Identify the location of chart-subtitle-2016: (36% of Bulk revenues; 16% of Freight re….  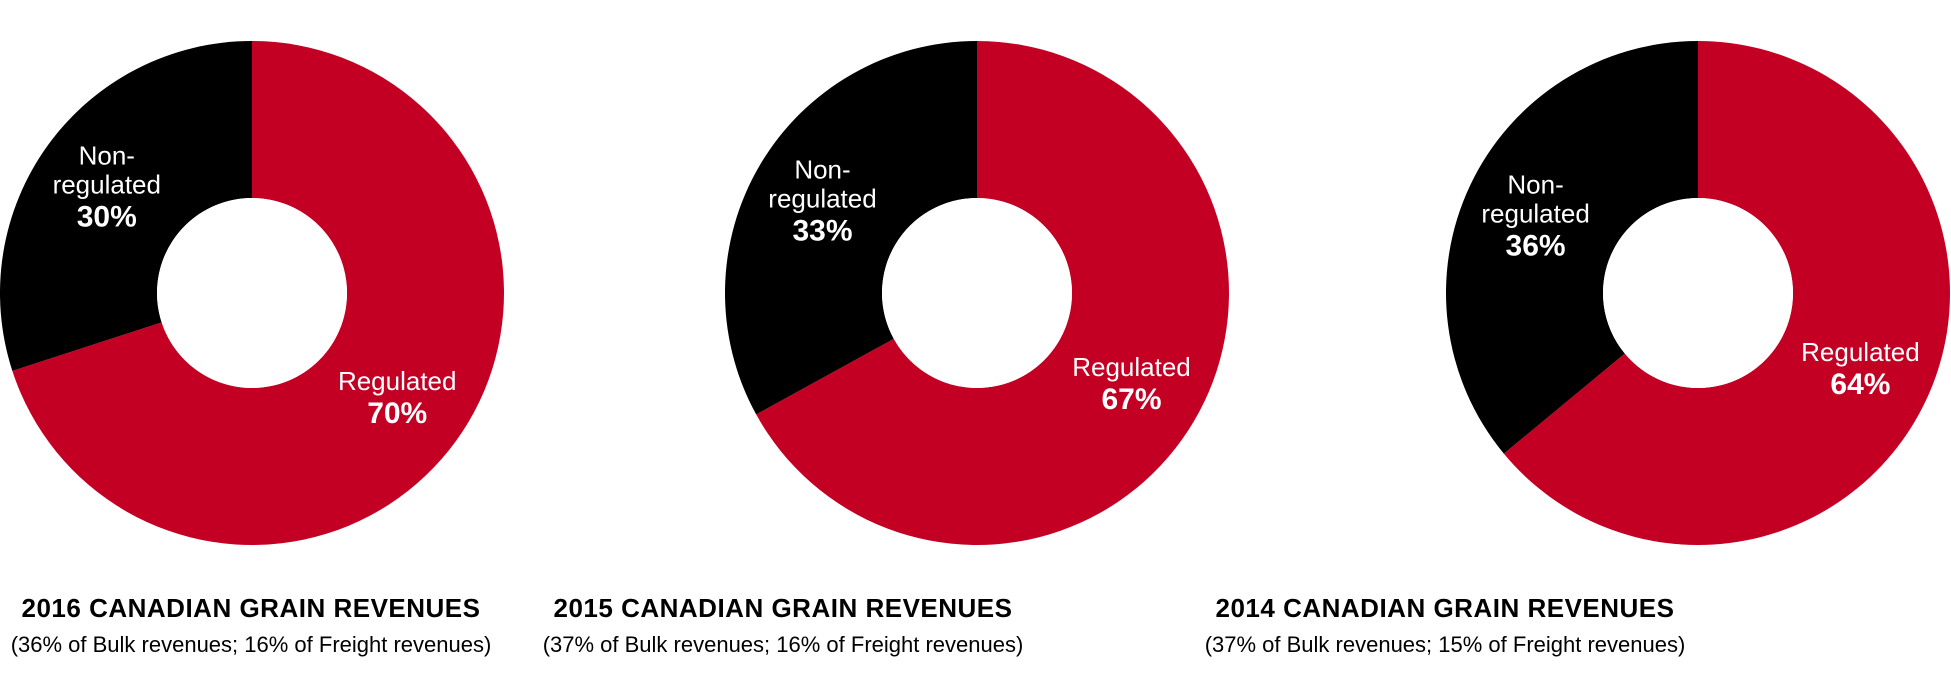
(251, 644).